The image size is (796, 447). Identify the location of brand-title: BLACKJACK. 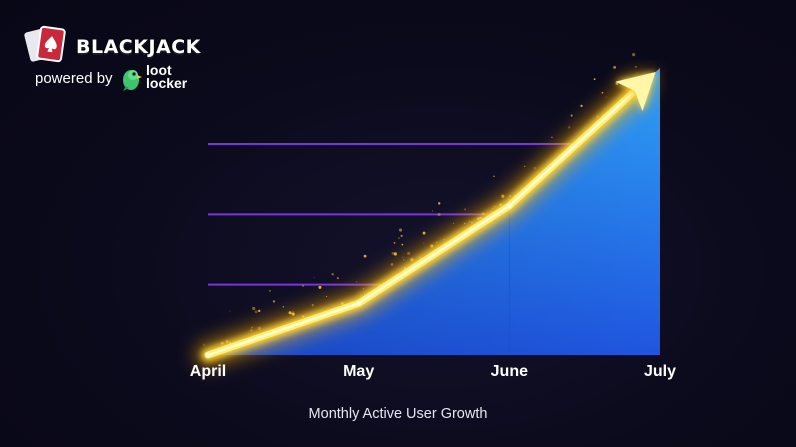
(138, 47).